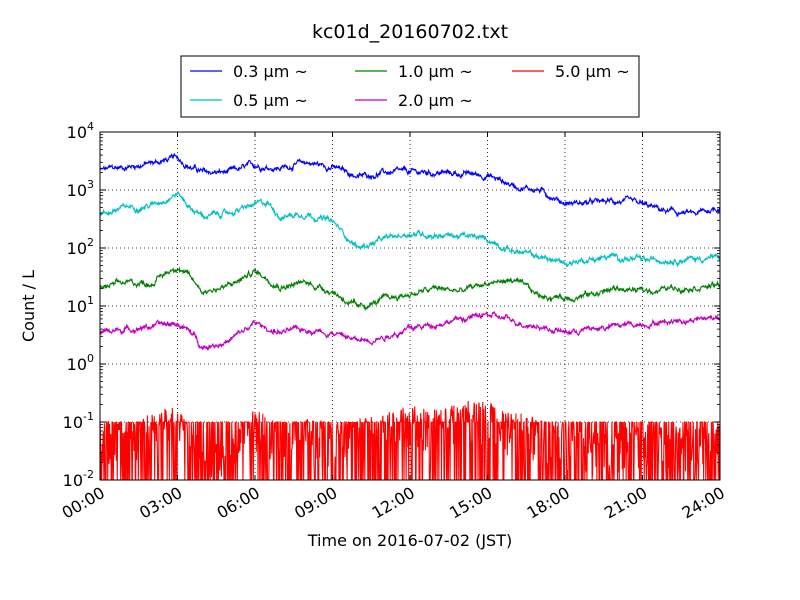 The width and height of the screenshot is (800, 600). I want to click on legend-label: 0.3 μm ~, so click(270, 71).